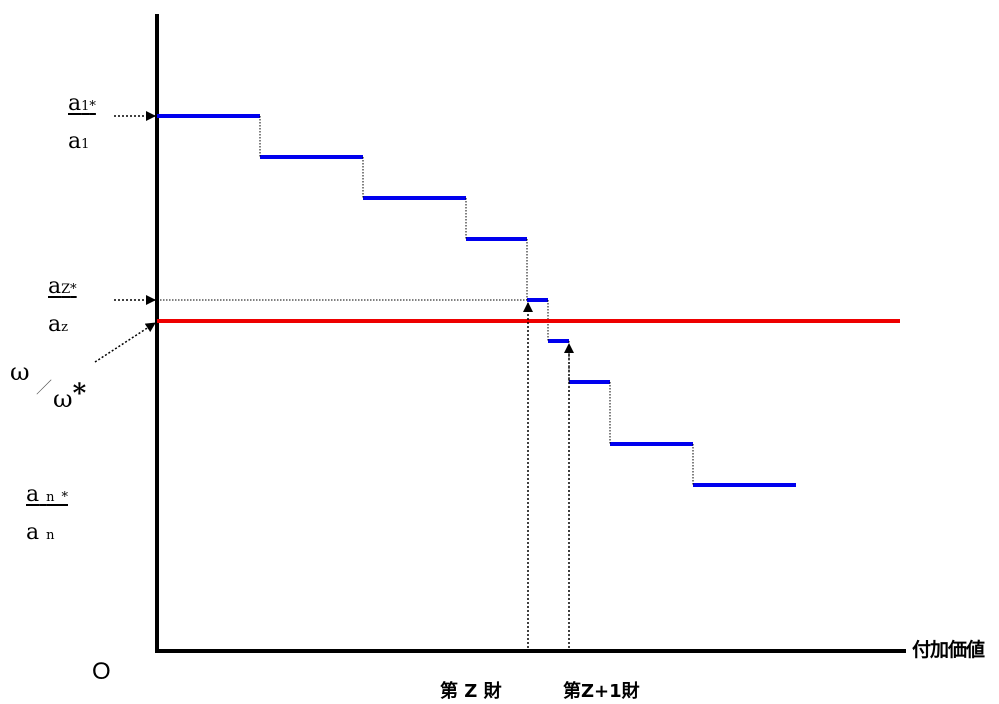 This screenshot has width=999, height=704. Describe the element at coordinates (101, 672) in the screenshot. I see `origin-label: O` at that location.